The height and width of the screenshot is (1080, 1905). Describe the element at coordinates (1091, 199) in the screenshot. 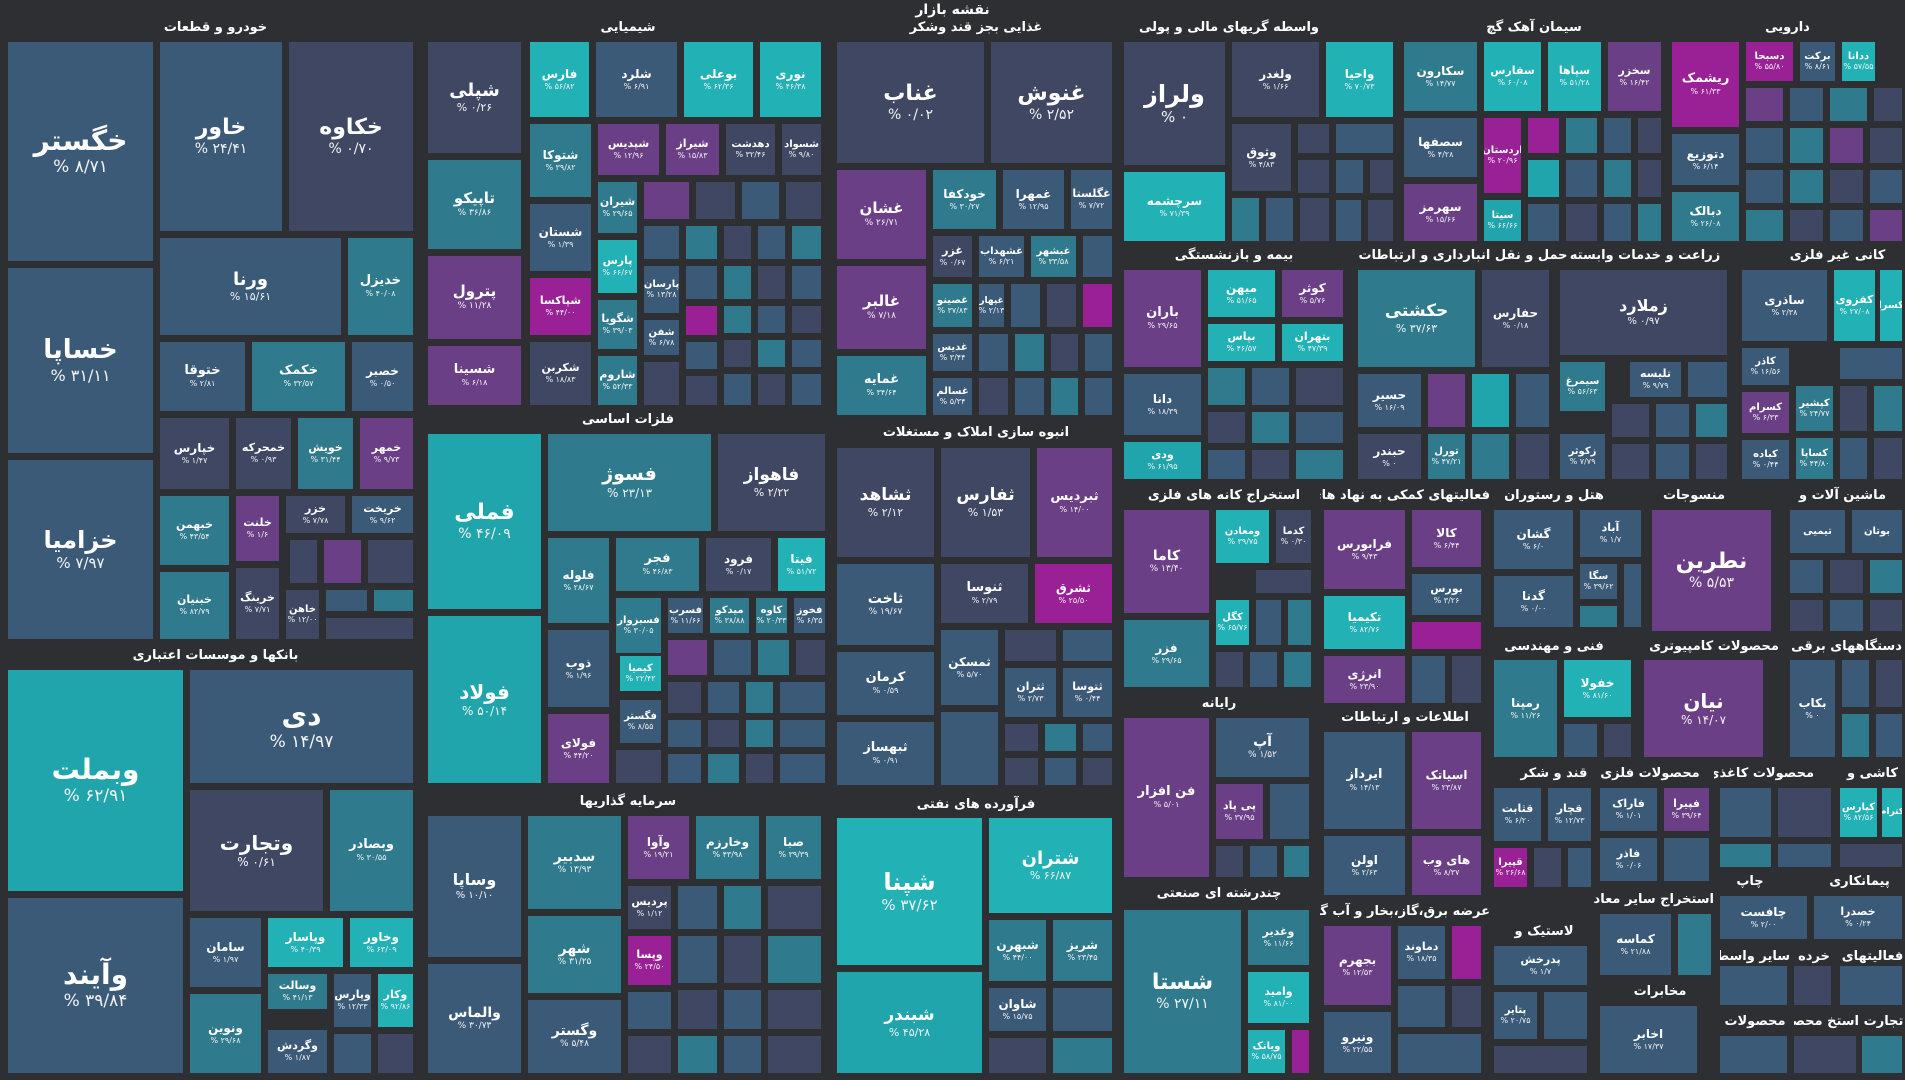

I see `stock-tile: غگلستا ۷/۷۲ %` at that location.